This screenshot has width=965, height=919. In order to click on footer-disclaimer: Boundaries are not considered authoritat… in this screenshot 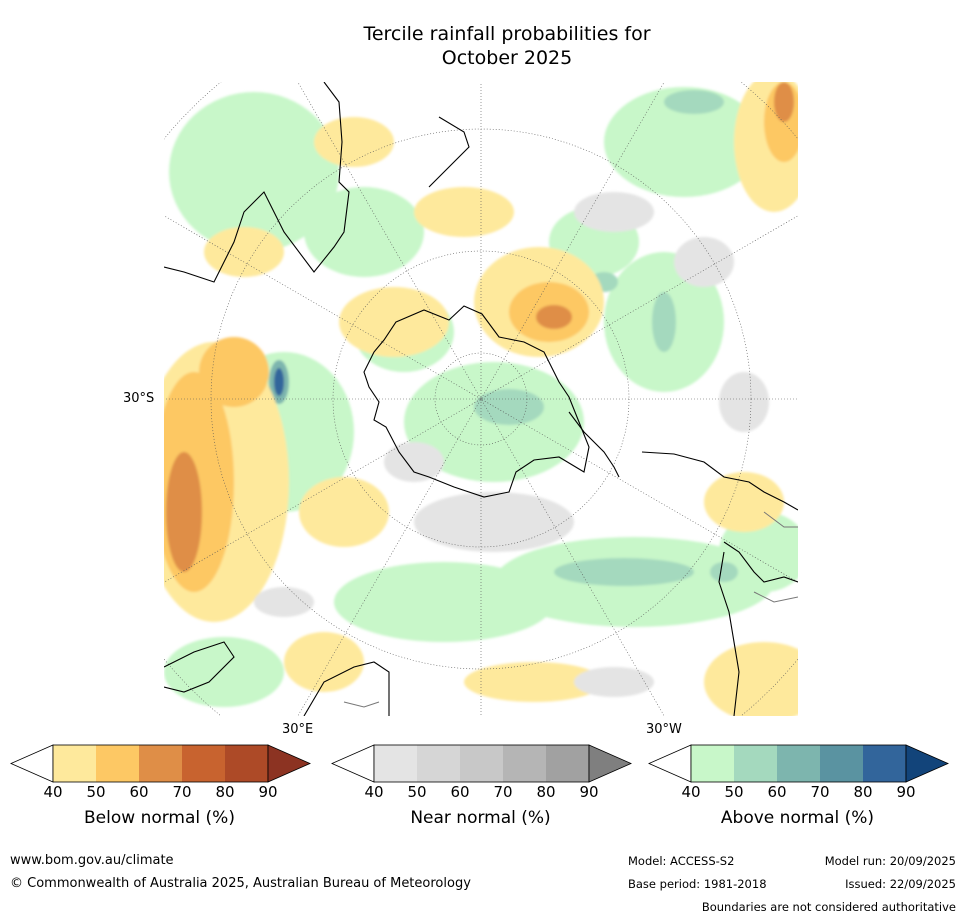, I will do `click(828, 907)`.